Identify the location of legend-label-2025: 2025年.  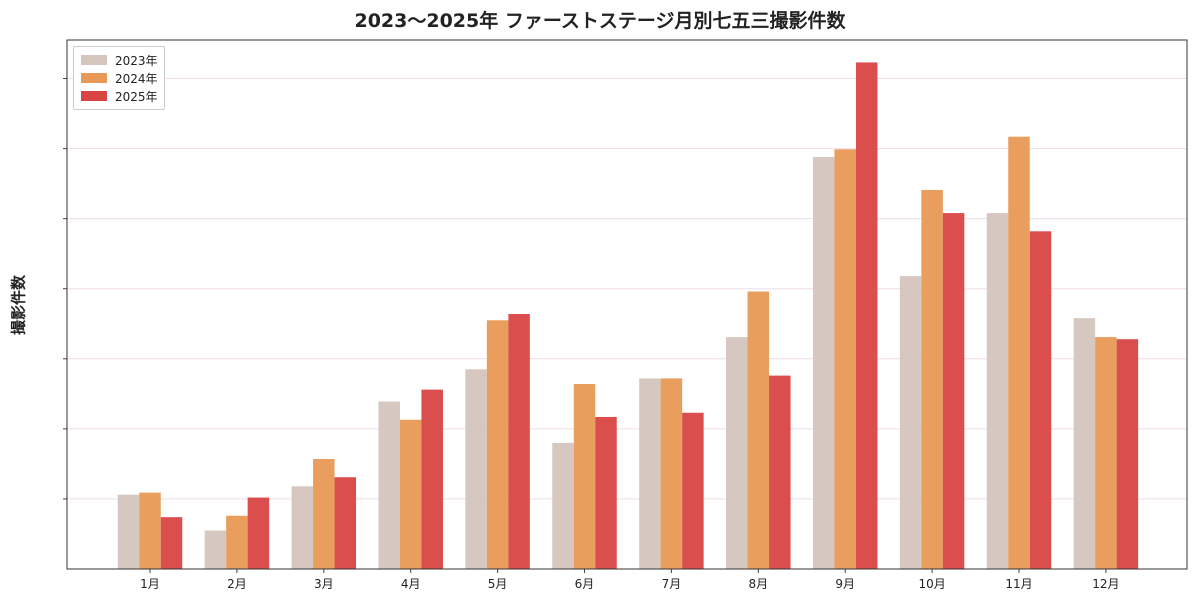
(136, 96).